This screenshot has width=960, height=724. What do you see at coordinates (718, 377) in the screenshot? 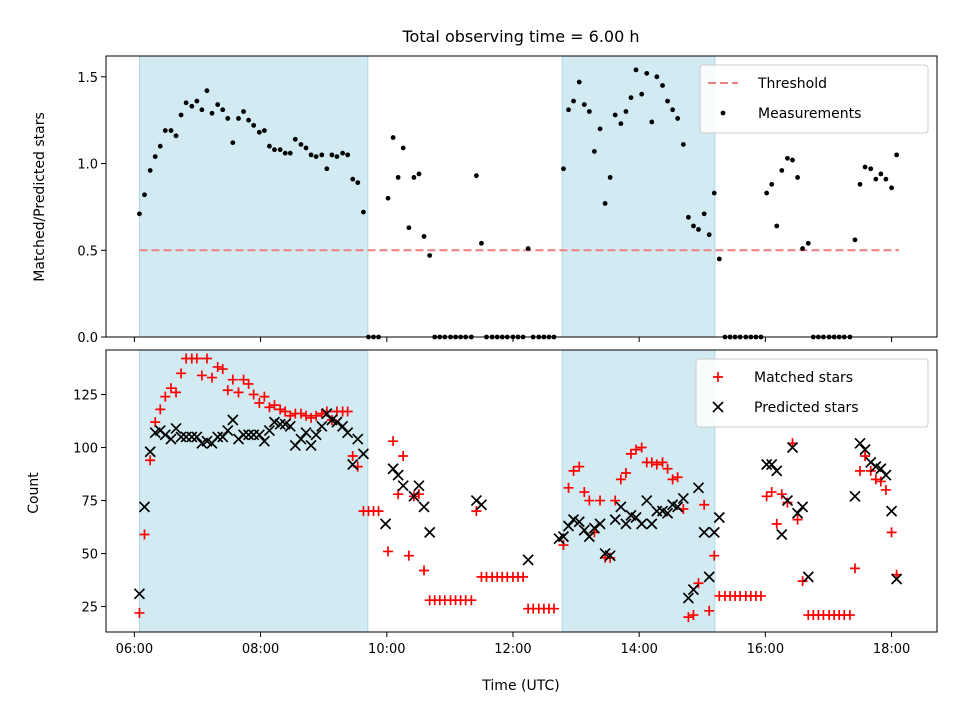
I see `legend-matched-swatch` at bounding box center [718, 377].